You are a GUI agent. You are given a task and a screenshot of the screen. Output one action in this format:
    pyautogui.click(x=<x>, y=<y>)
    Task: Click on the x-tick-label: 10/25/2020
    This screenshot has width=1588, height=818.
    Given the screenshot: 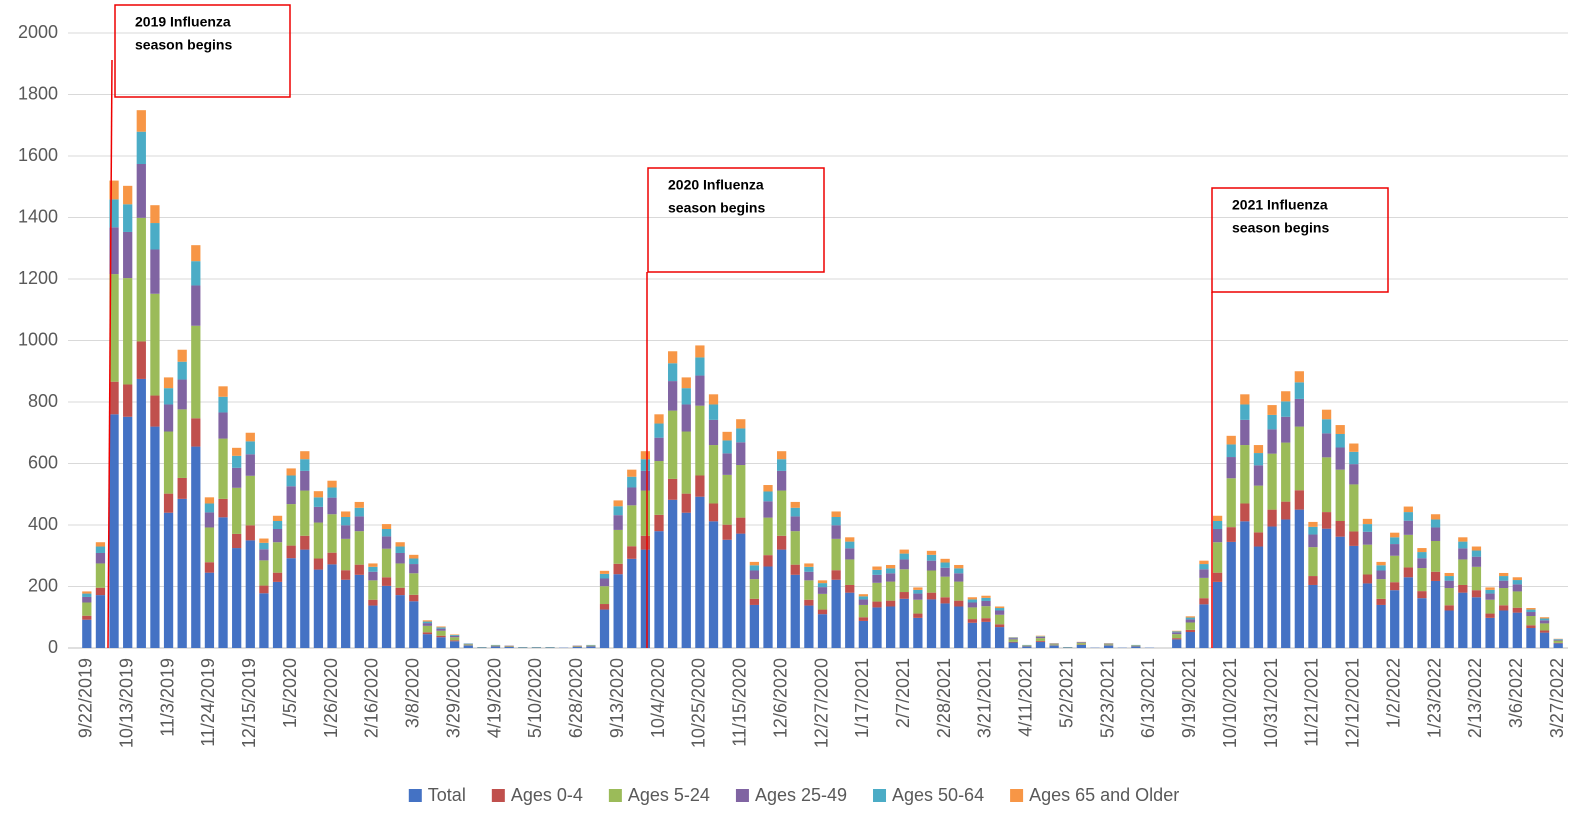 What is the action you would take?
    pyautogui.click(x=699, y=703)
    